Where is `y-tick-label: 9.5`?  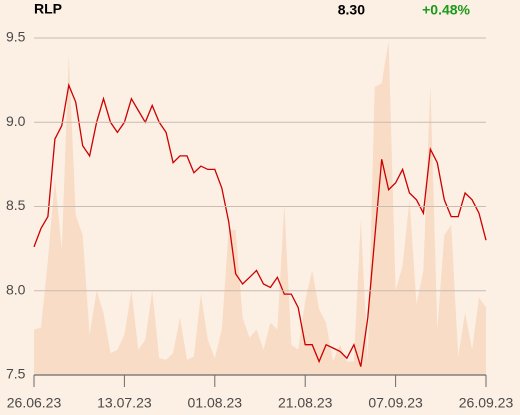 y-tick-label: 9.5 is located at coordinates (16, 37).